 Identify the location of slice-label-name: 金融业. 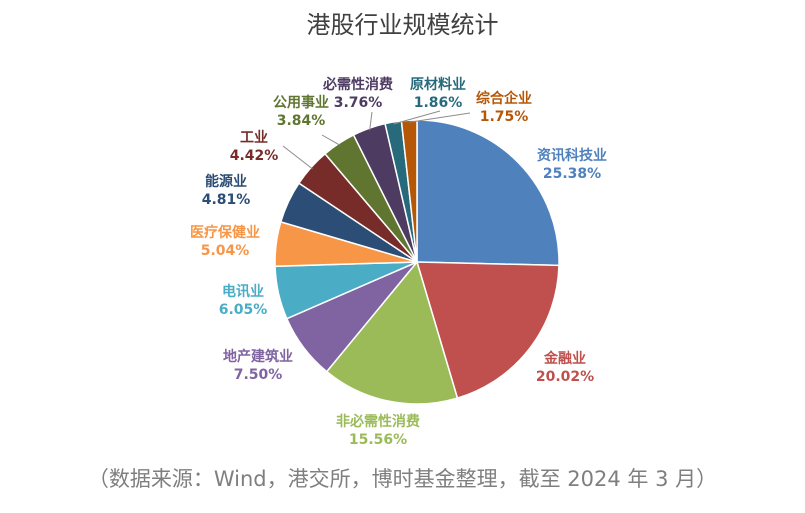
(564, 358).